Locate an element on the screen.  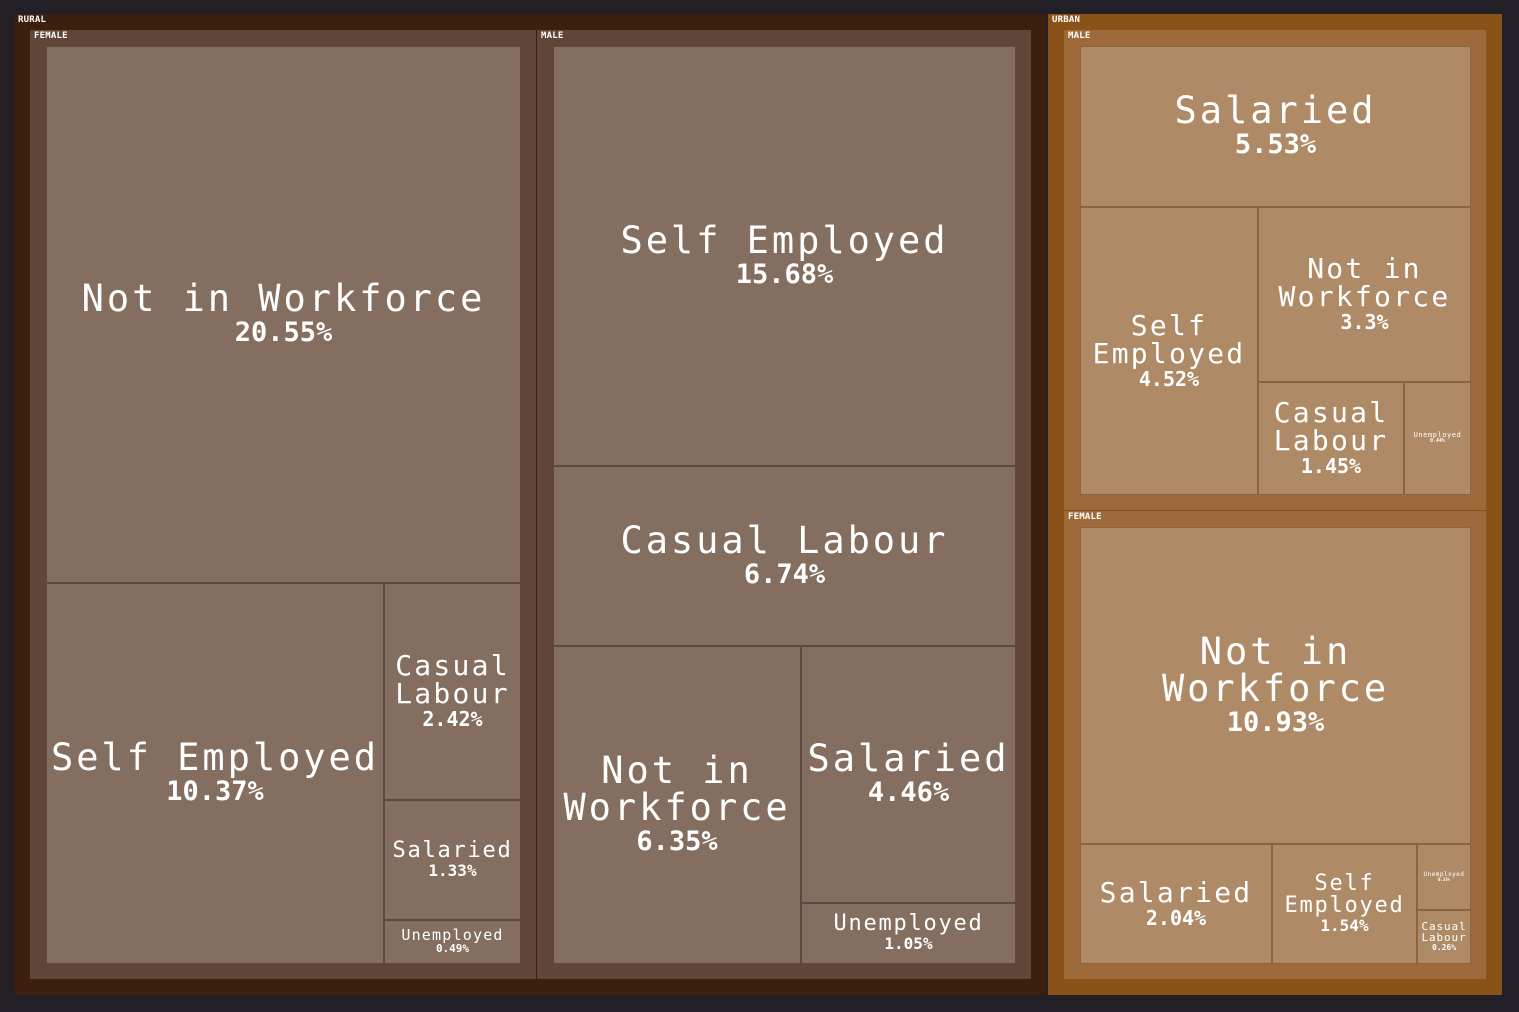
cell-label-group: Self Employed 15.68% is located at coordinates (784, 256).